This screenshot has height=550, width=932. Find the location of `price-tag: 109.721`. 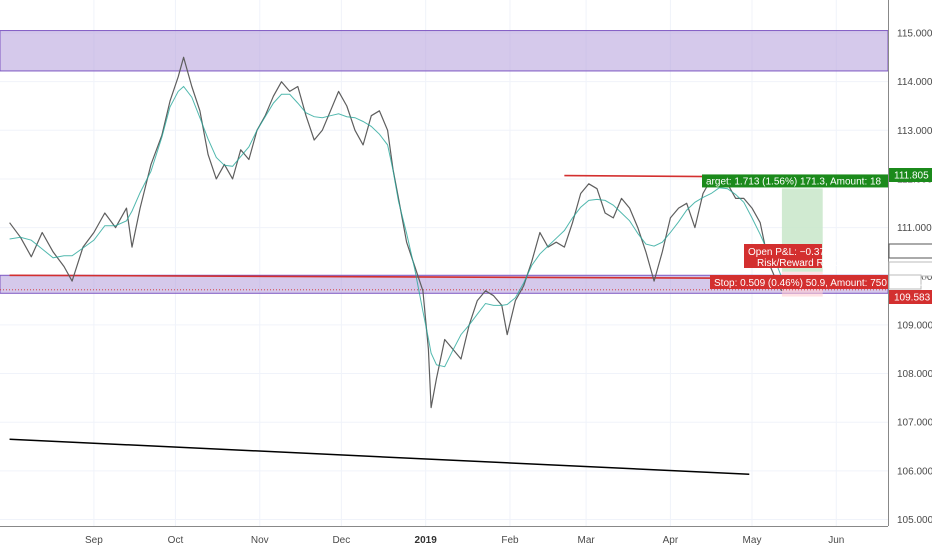

price-tag: 109.721 is located at coordinates (912, 270).